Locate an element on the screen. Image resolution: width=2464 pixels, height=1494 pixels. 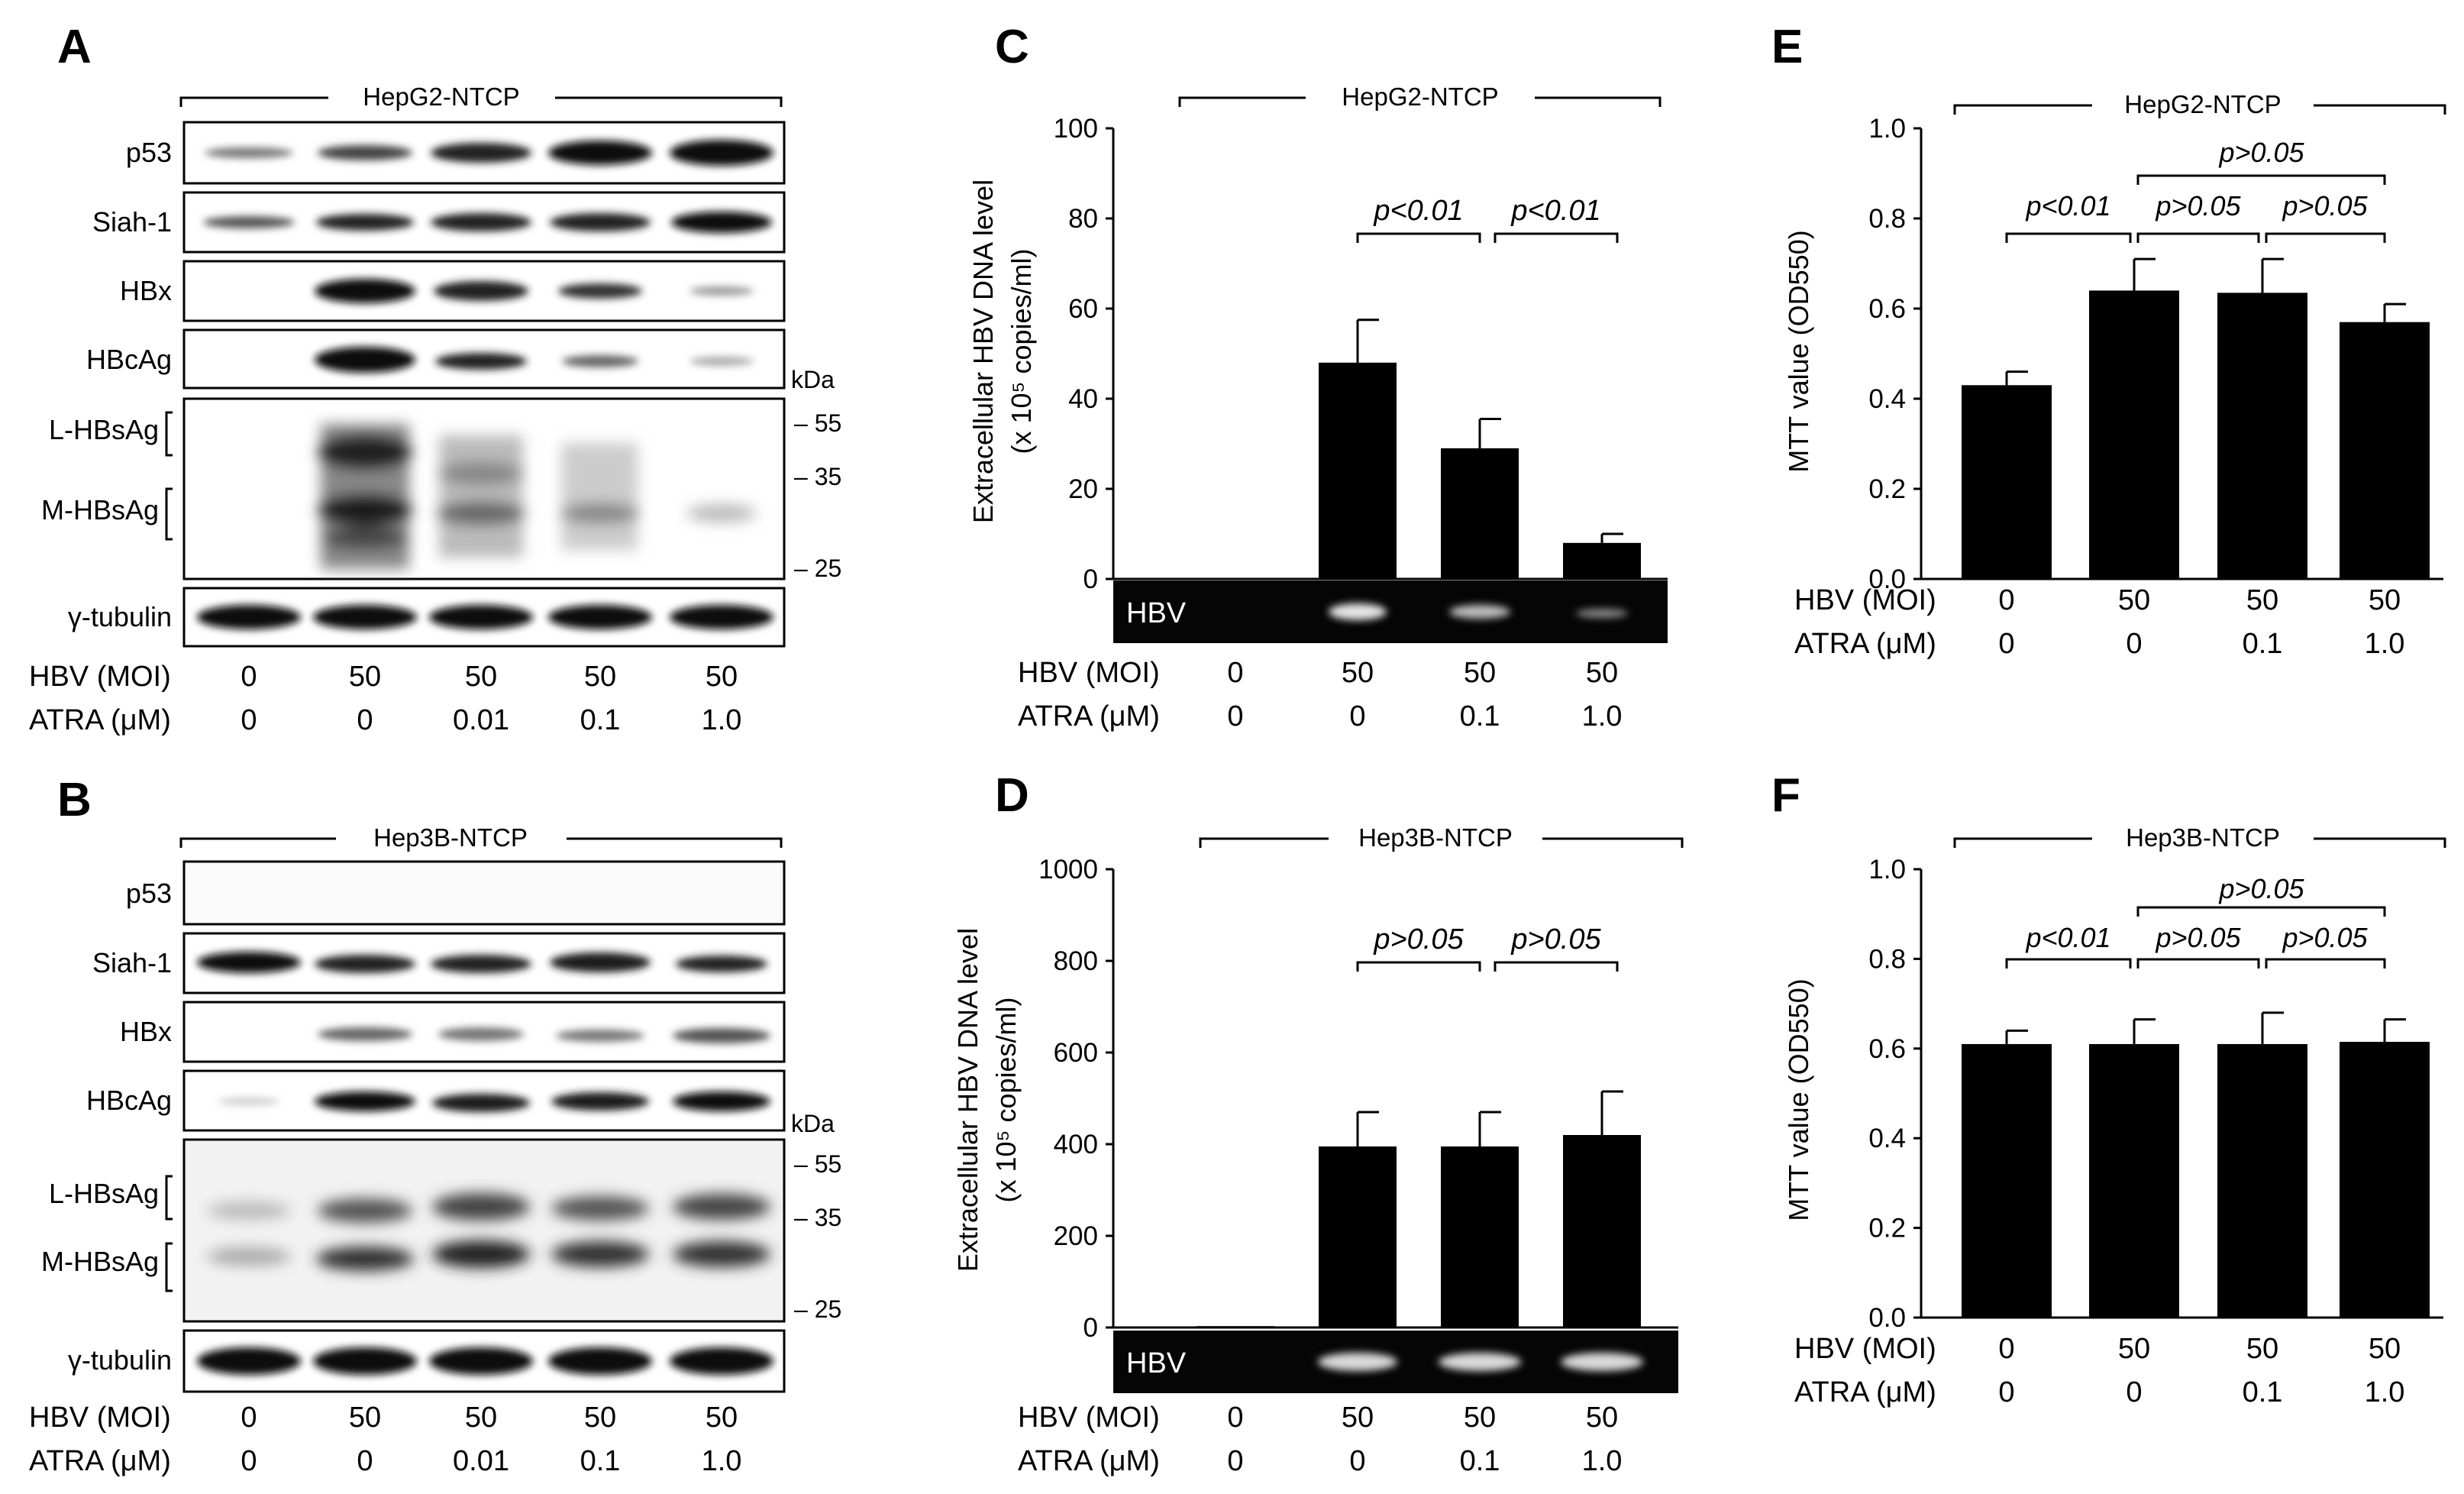
y-tick-label: 100 is located at coordinates (1076, 129).